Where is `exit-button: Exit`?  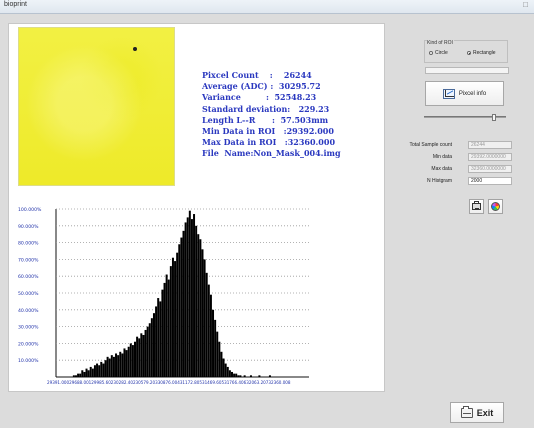
exit-button: Exit is located at coordinates (477, 412).